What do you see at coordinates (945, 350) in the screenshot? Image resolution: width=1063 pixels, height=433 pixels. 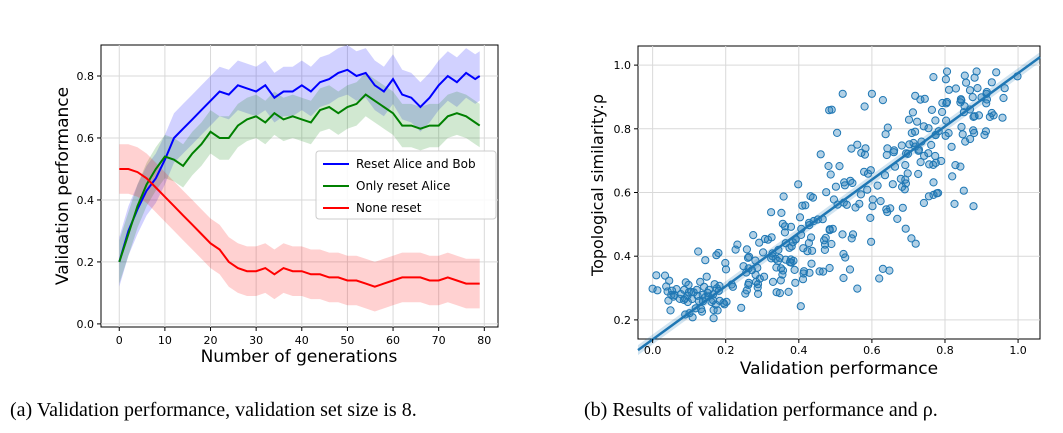 I see `x-tick-label: 0.8` at bounding box center [945, 350].